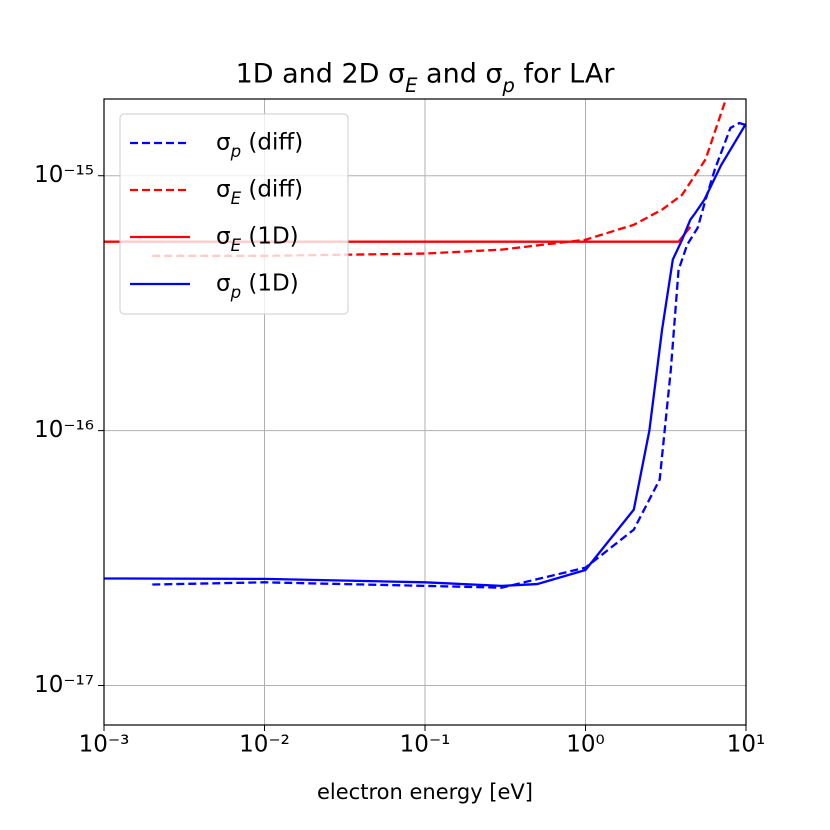 This screenshot has width=830, height=830. I want to click on x-tick-label: 10⁻¹, so click(425, 745).